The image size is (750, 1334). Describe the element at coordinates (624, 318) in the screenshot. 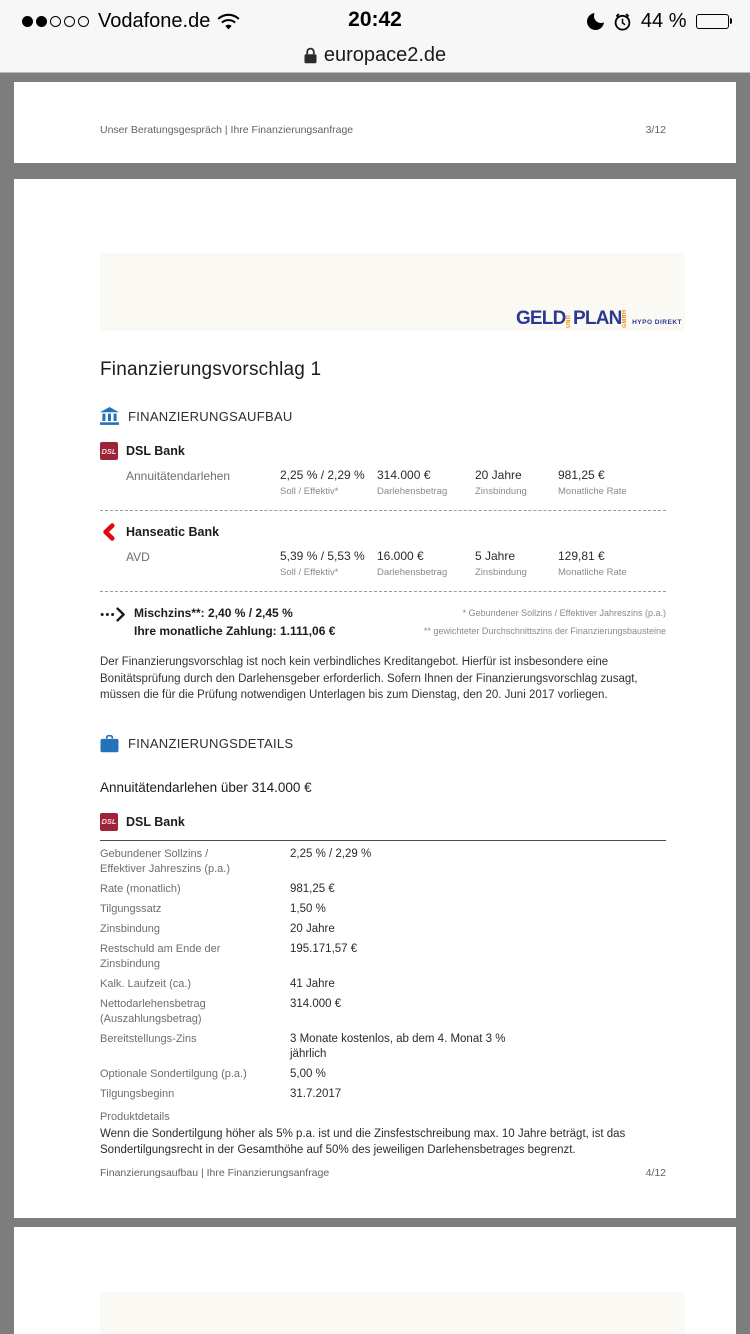

I see `logo-word-gmbh: GMBH` at that location.